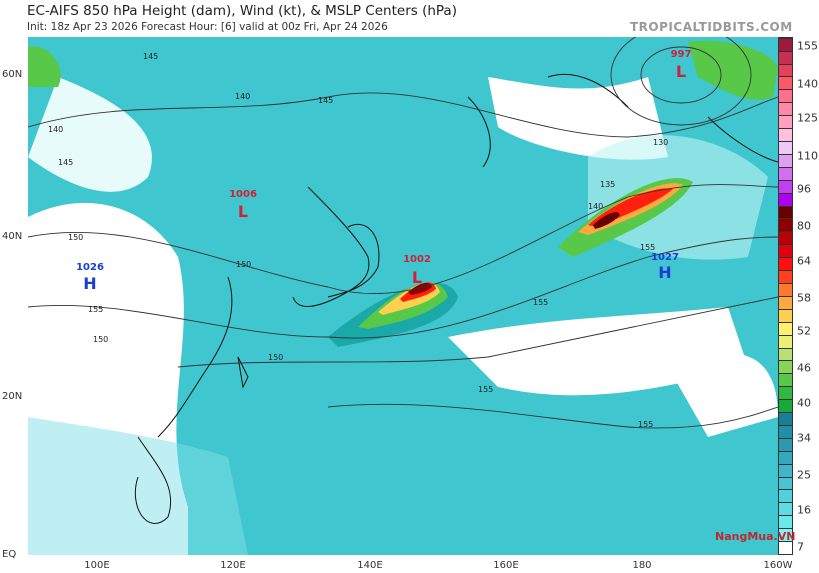 Image resolution: width=819 pixels, height=573 pixels. What do you see at coordinates (807, 84) in the screenshot?
I see `colorbar-label: 140` at bounding box center [807, 84].